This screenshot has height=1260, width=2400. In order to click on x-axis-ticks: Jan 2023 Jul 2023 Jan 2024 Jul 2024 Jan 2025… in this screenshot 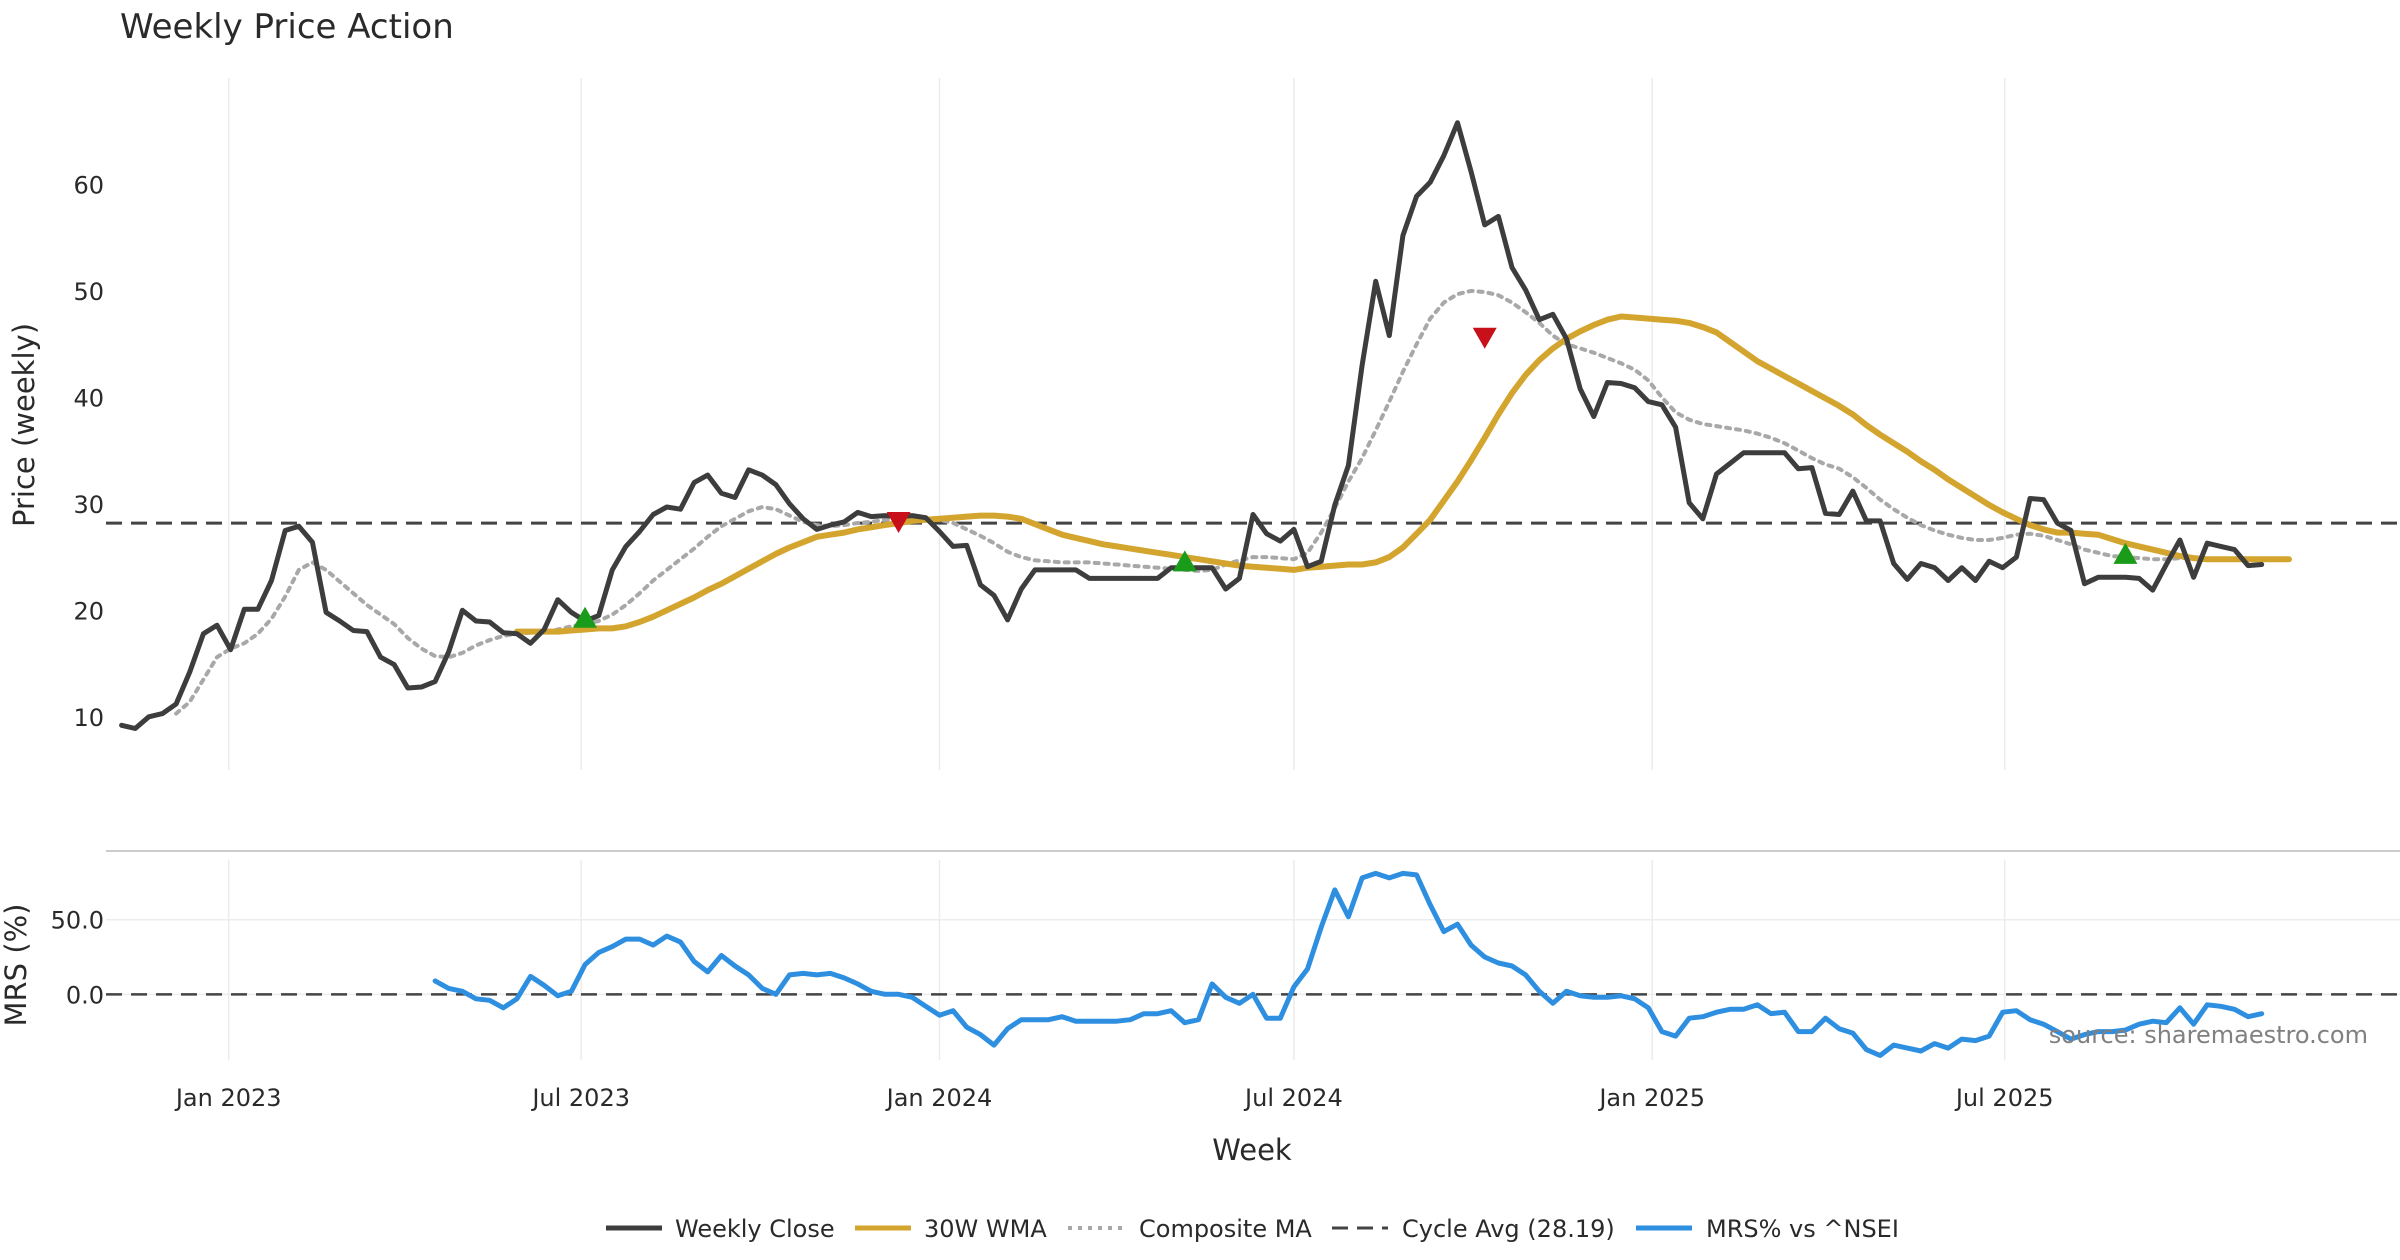, I will do `click(1114, 1098)`.